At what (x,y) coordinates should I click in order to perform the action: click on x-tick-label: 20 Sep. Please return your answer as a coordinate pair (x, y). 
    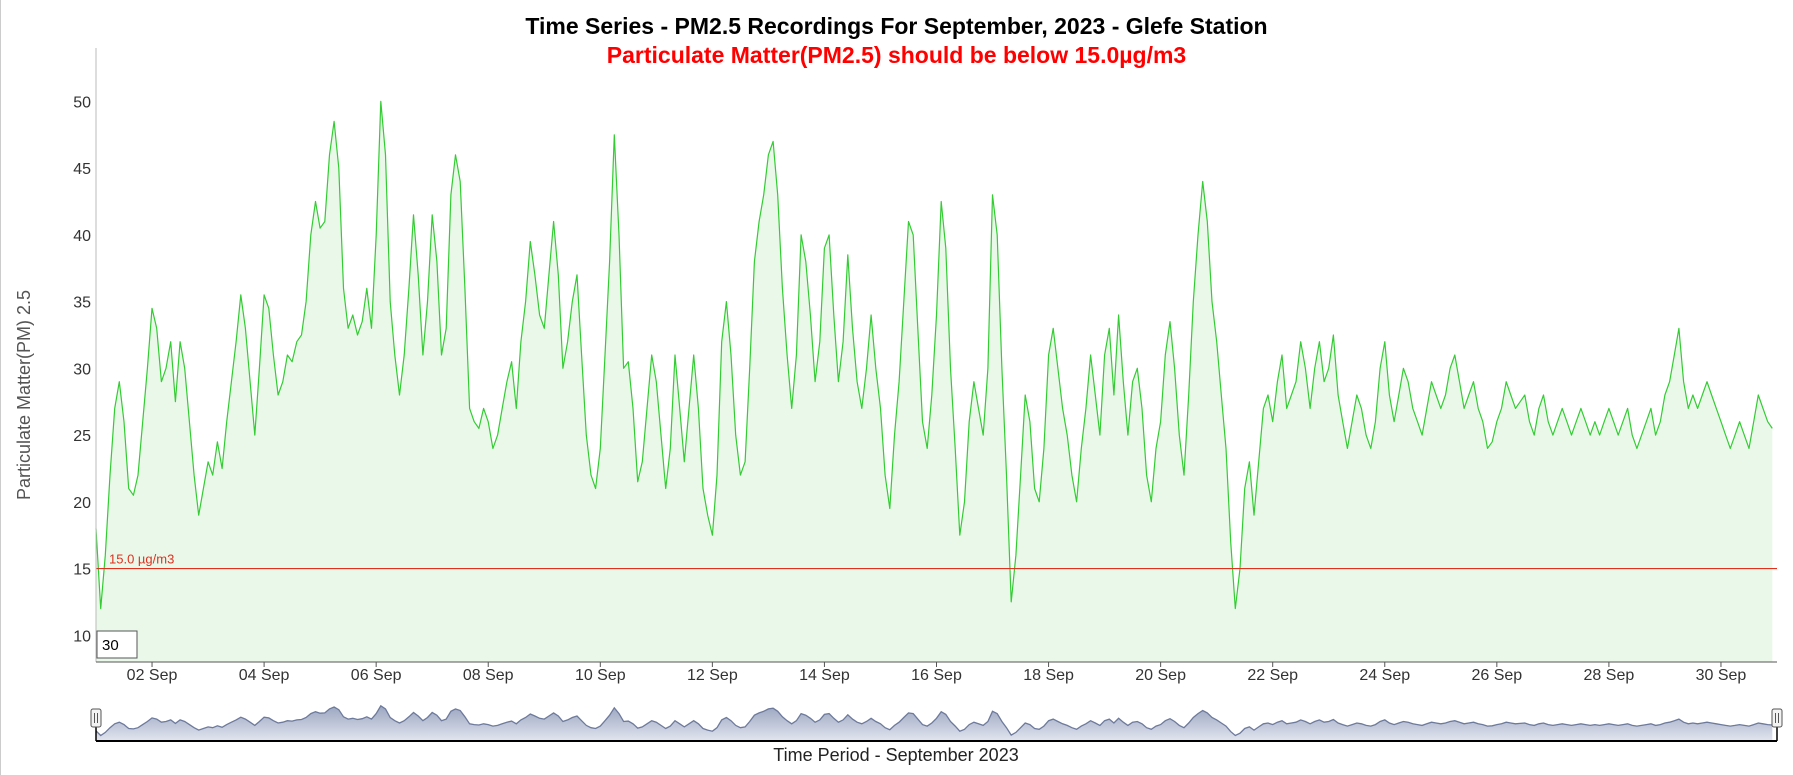
    Looking at the image, I should click on (1160, 675).